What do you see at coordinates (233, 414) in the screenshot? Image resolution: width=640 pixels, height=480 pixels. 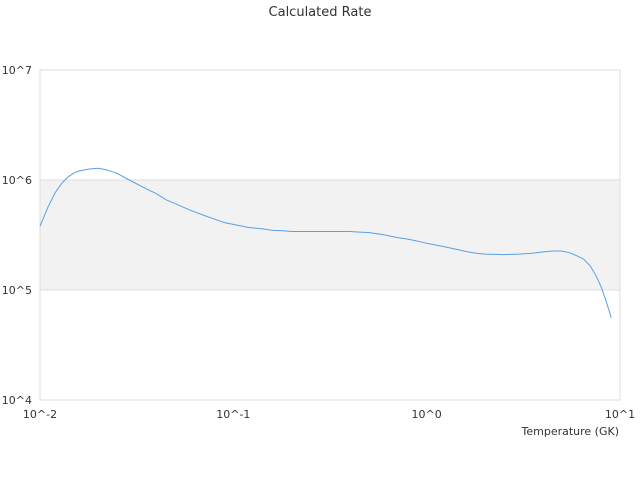 I see `x-tick-label: 10^-1` at bounding box center [233, 414].